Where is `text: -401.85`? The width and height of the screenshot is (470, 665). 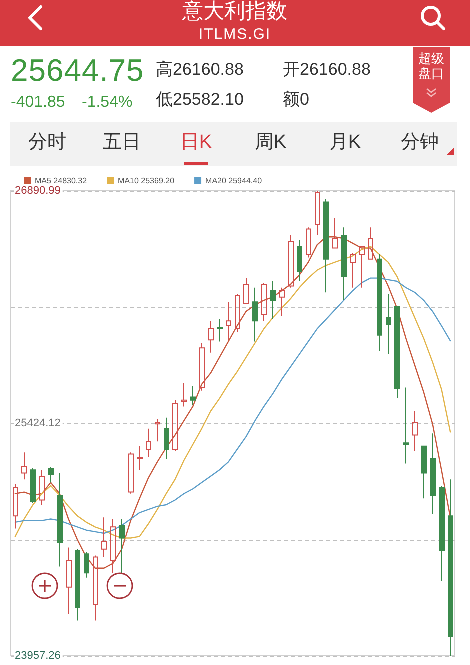
text: -401.85 is located at coordinates (38, 103).